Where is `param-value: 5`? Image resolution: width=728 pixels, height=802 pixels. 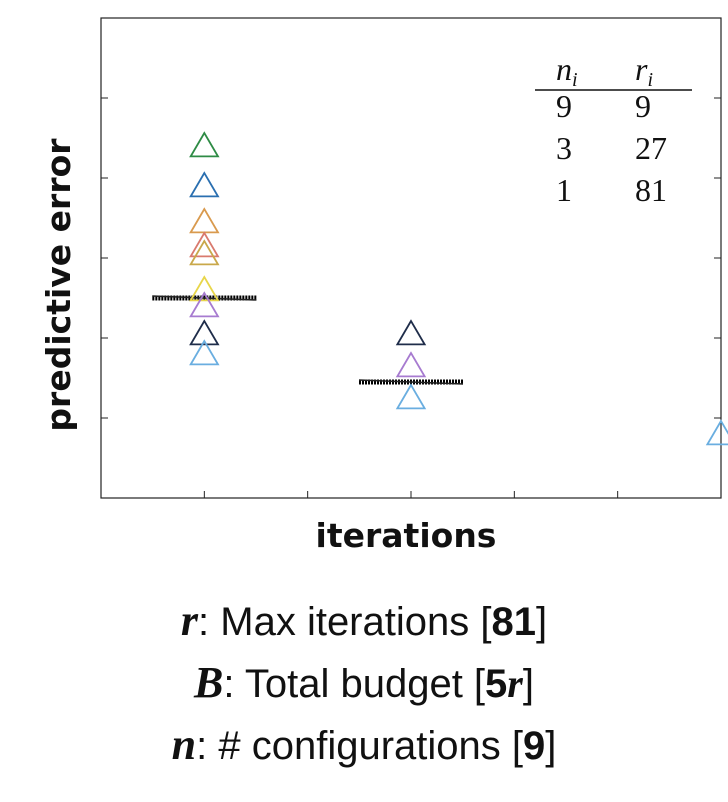 param-value: 5 is located at coordinates (496, 684).